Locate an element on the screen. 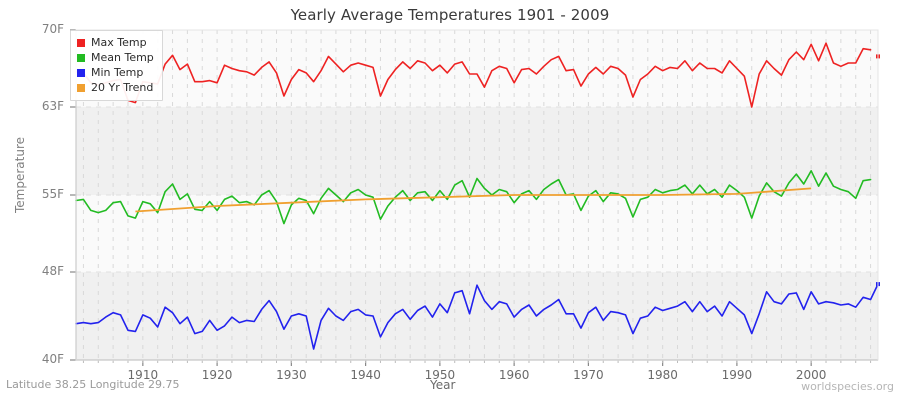 This screenshot has height=400, width=900. x-tick-label: 1960 is located at coordinates (514, 375).